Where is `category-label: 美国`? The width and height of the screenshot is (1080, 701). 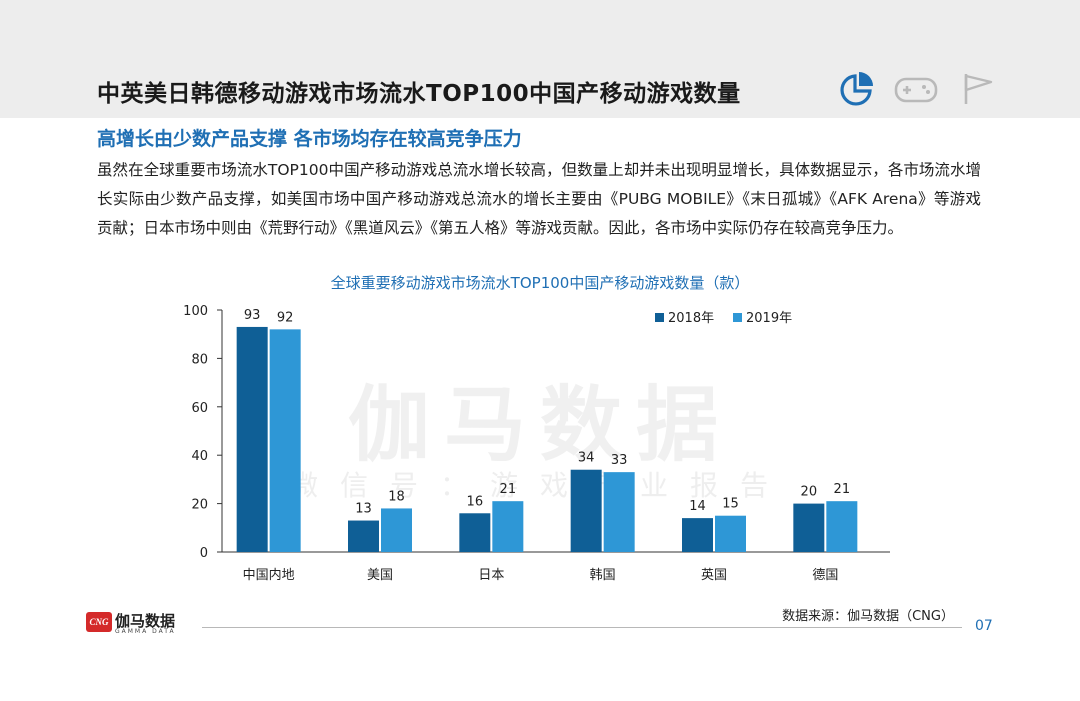
category-label: 美国 is located at coordinates (380, 575).